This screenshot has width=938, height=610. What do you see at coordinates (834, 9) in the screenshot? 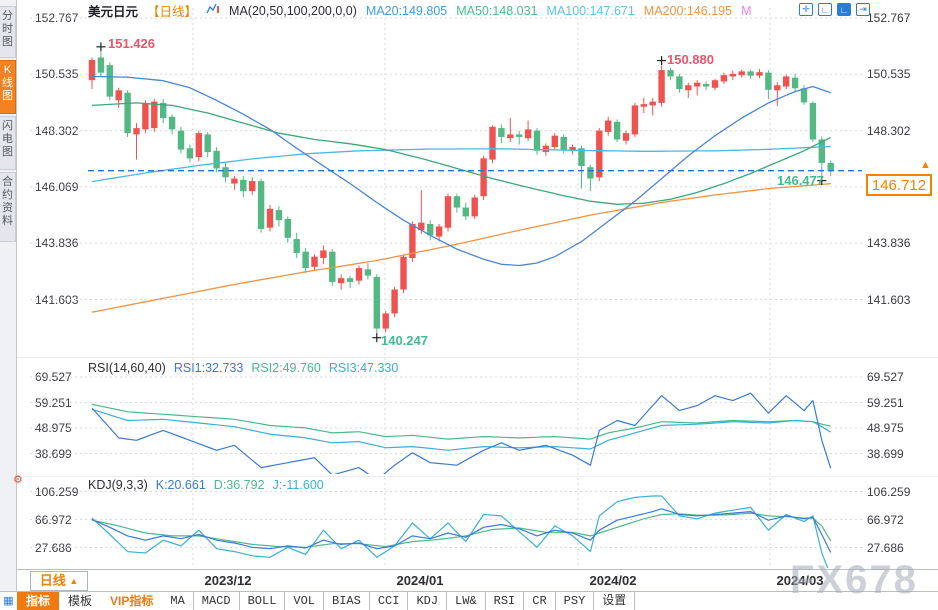
I see `chart-toolbar: ✛ ∟ ∟ ⇥` at bounding box center [834, 9].